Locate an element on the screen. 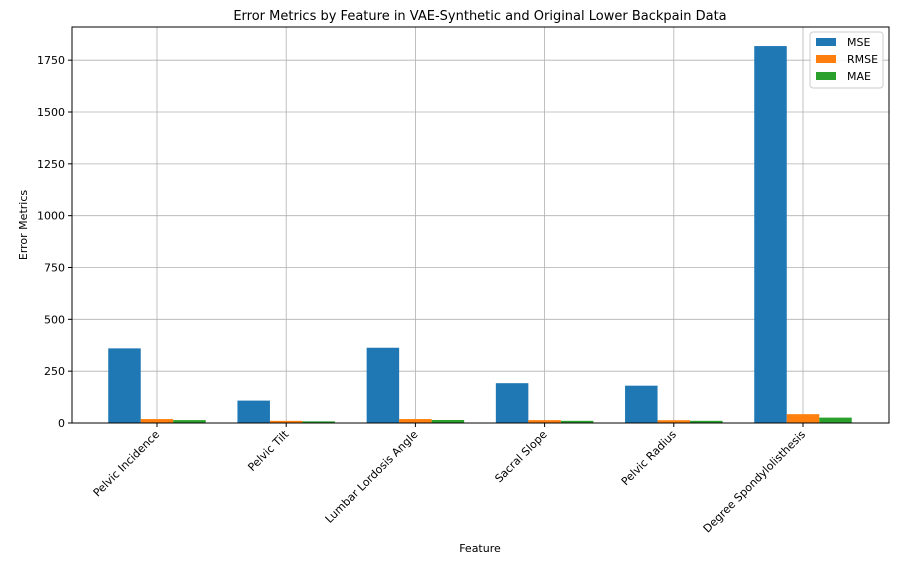  x-tick-label: Degree Spondylolisthesis is located at coordinates (755, 482).